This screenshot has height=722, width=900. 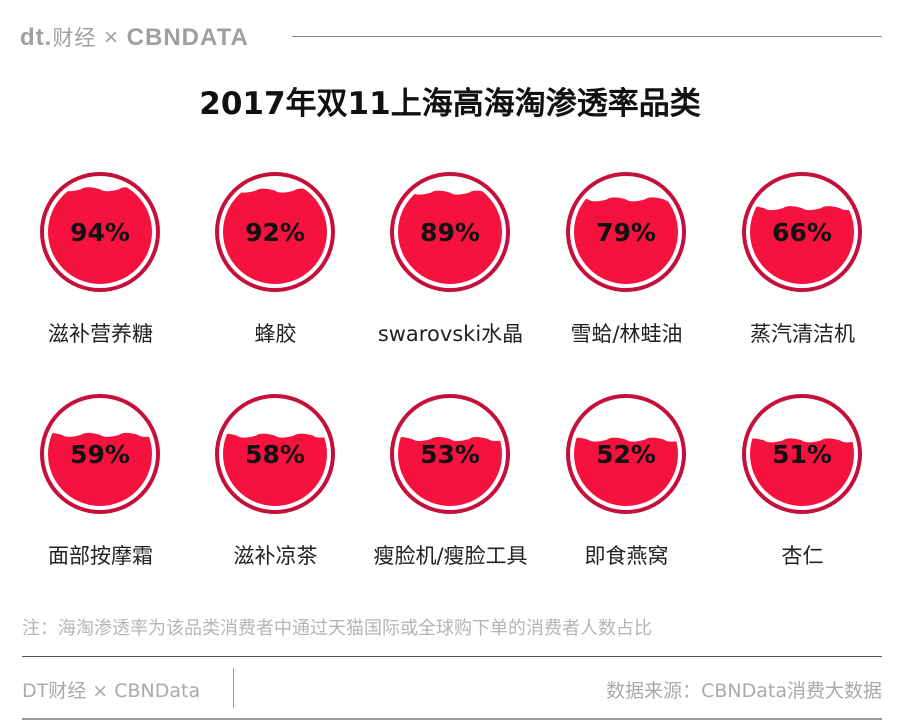 I want to click on footer-brand: DT财经 × CBNData, so click(x=111, y=691).